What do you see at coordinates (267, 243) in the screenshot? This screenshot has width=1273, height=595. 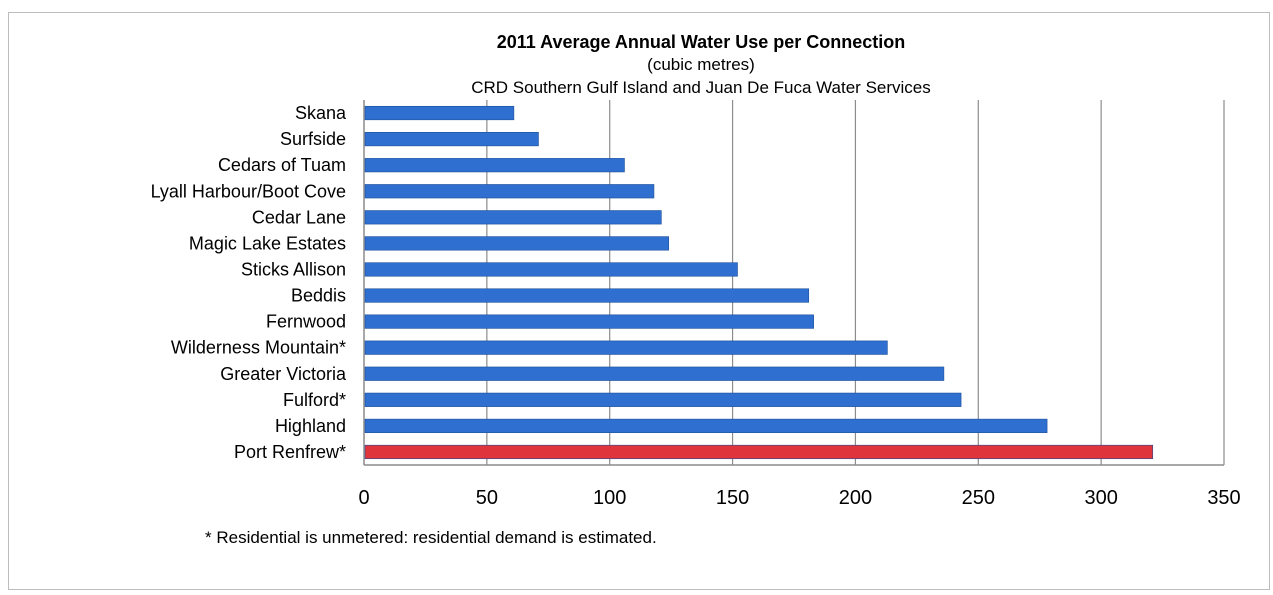 I see `category-label: Magic Lake Estates` at bounding box center [267, 243].